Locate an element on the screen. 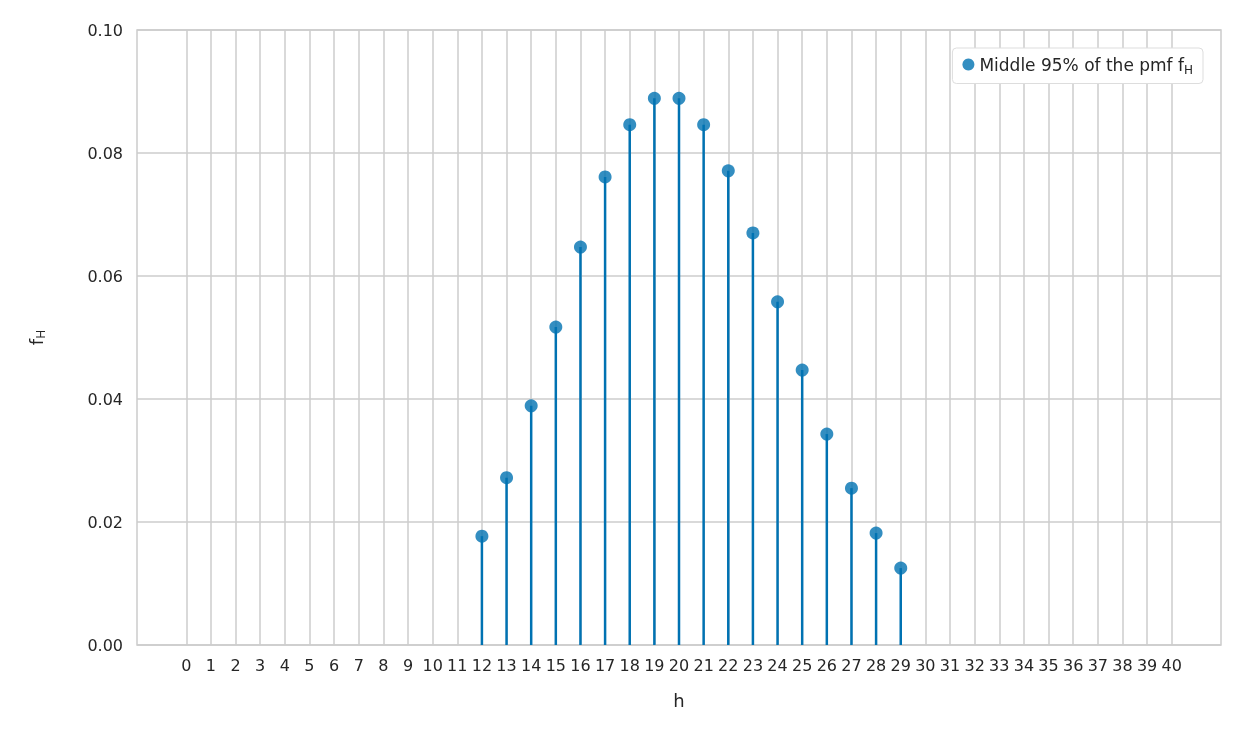 The image size is (1241, 749). x-tick-label: 18 is located at coordinates (629, 665).